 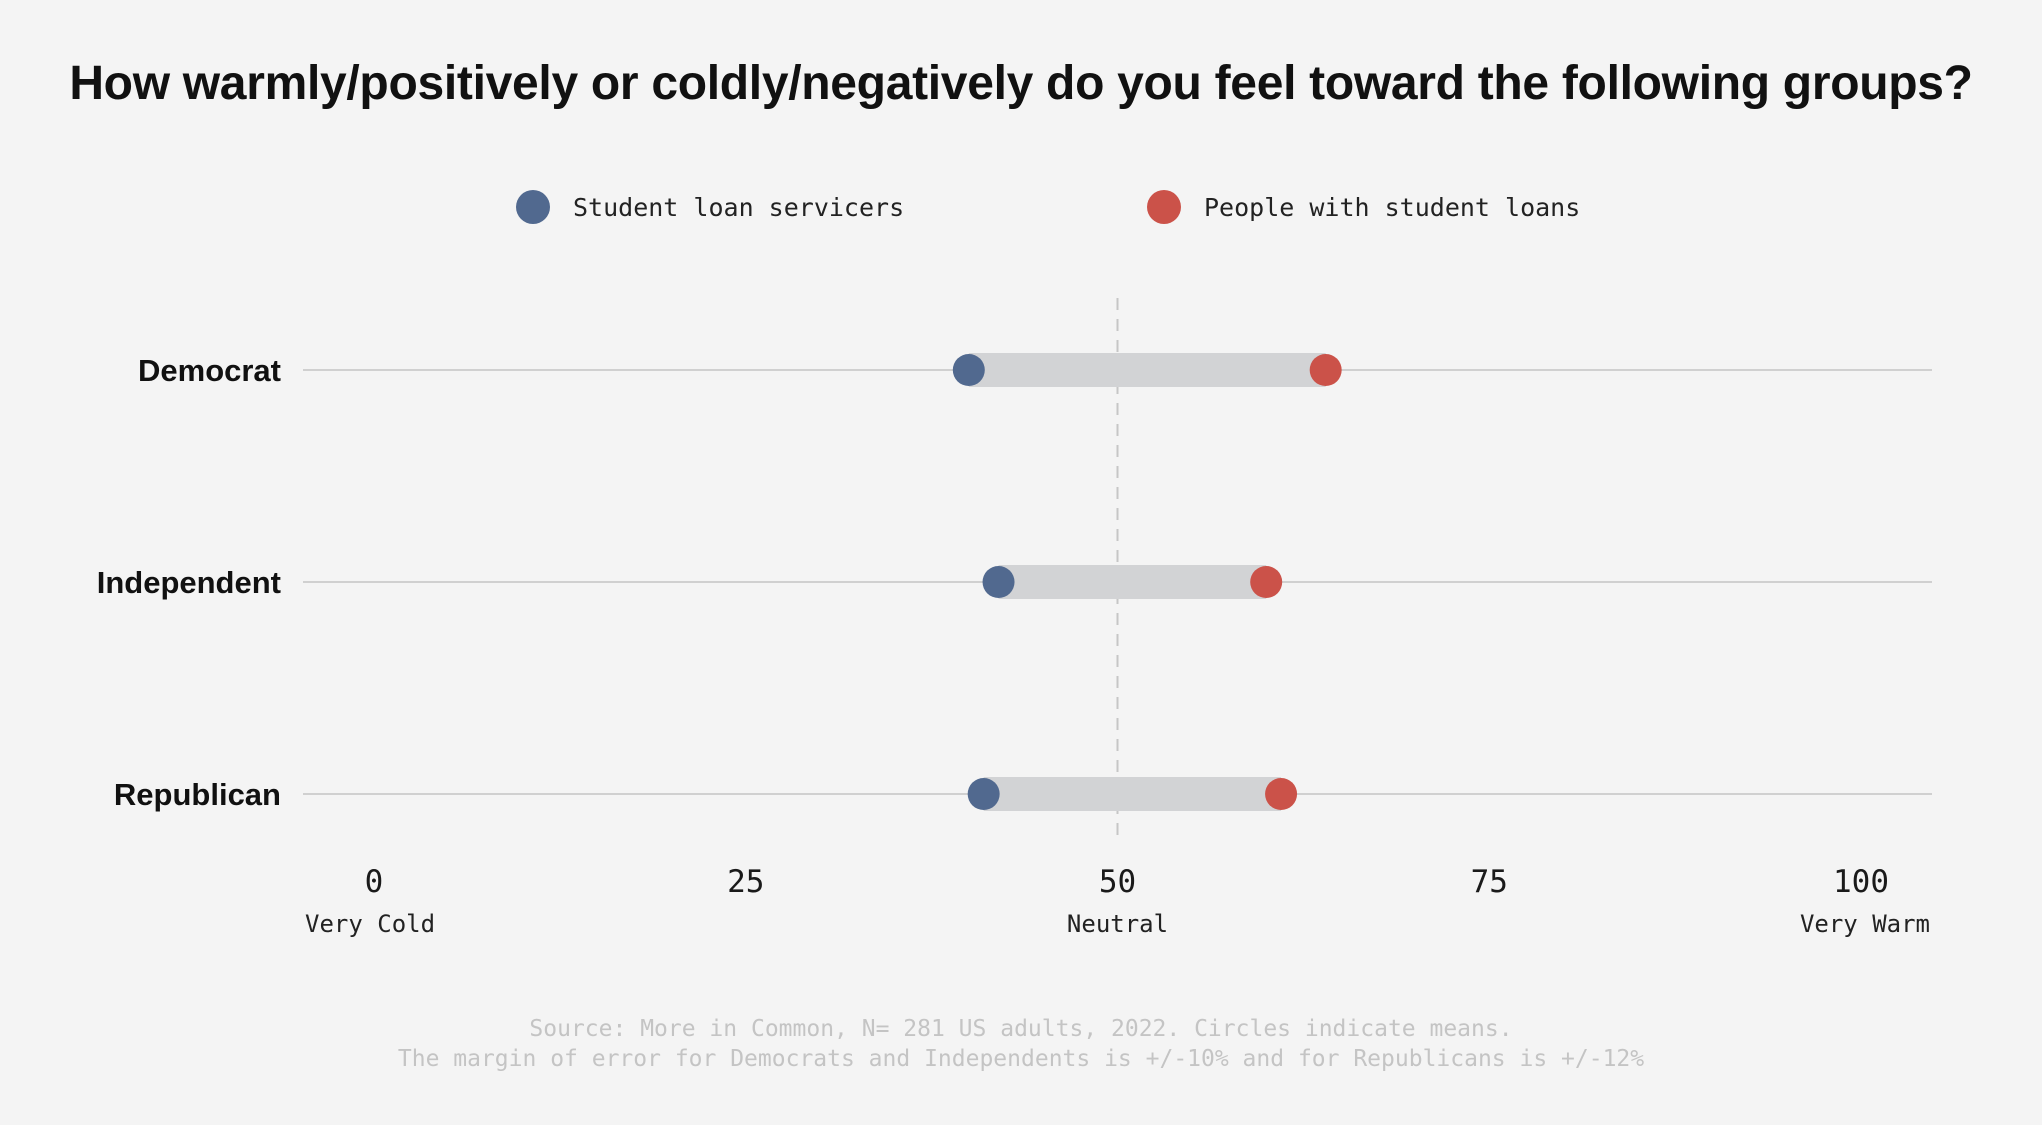 I want to click on category-label-democrat: Democrat, so click(x=209, y=370).